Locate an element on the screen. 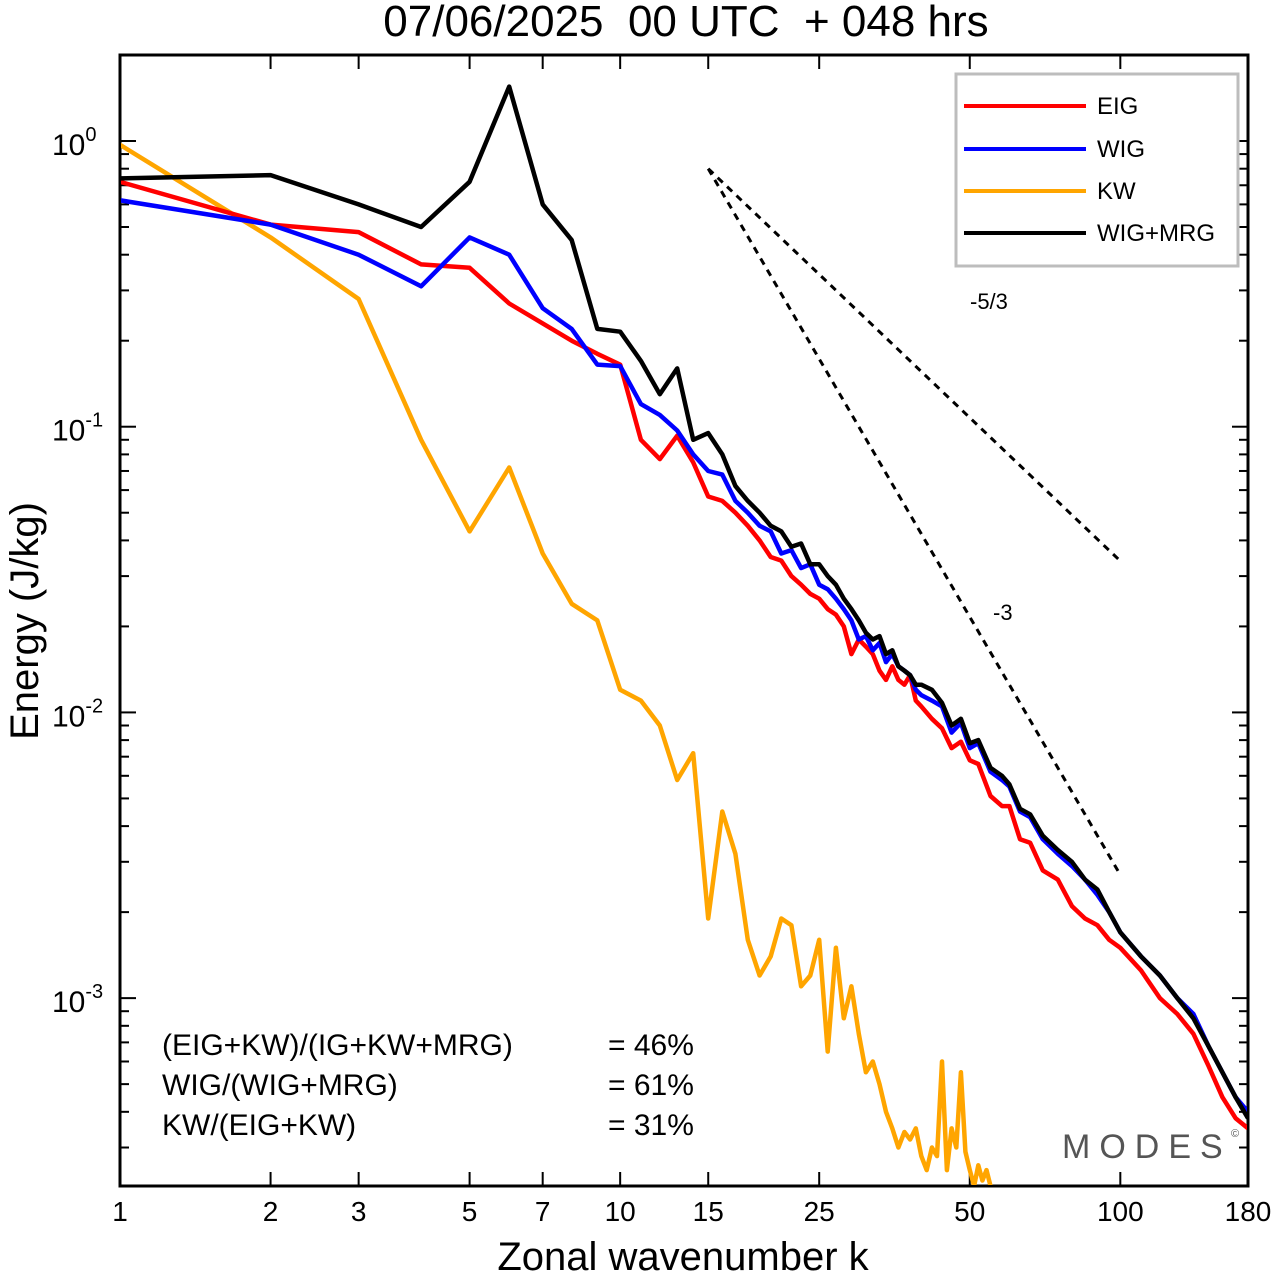 The image size is (1280, 1281). slope-label-3: -3 is located at coordinates (1003, 612).